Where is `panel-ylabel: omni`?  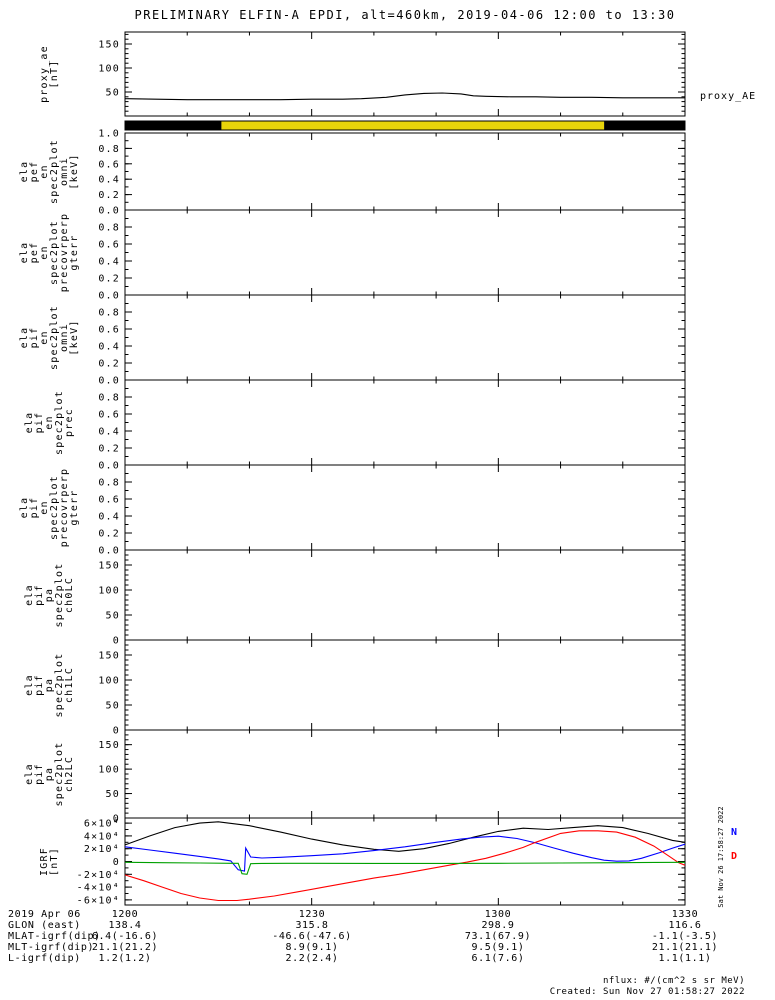 panel-ylabel: omni is located at coordinates (64, 171).